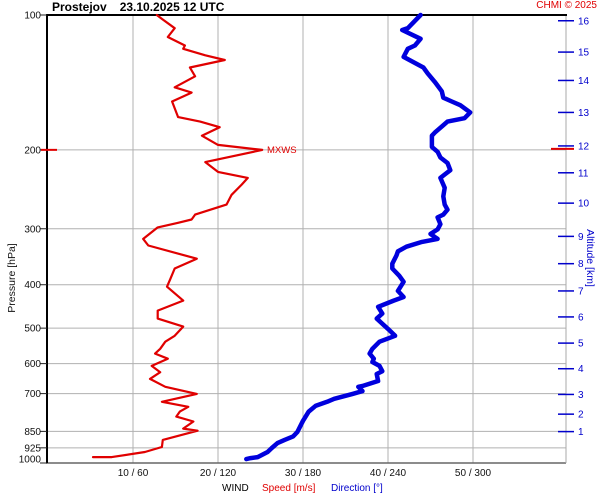 The width and height of the screenshot is (600, 500). I want to click on wind-tick-label: 40 / 240, so click(388, 473).